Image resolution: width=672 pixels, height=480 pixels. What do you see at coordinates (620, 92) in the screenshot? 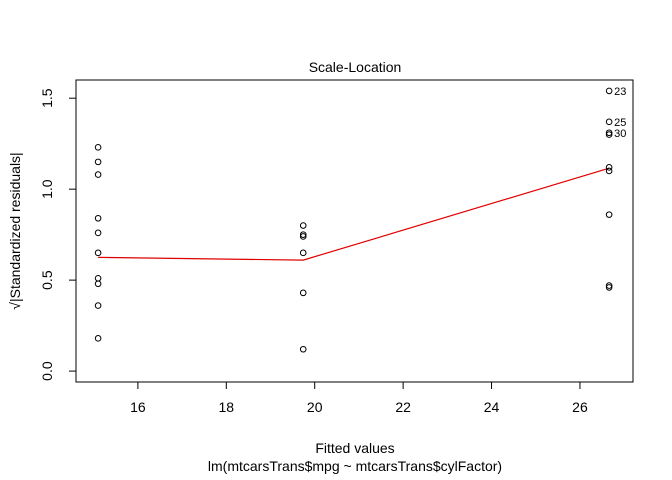
I see `point-label: 23` at bounding box center [620, 92].